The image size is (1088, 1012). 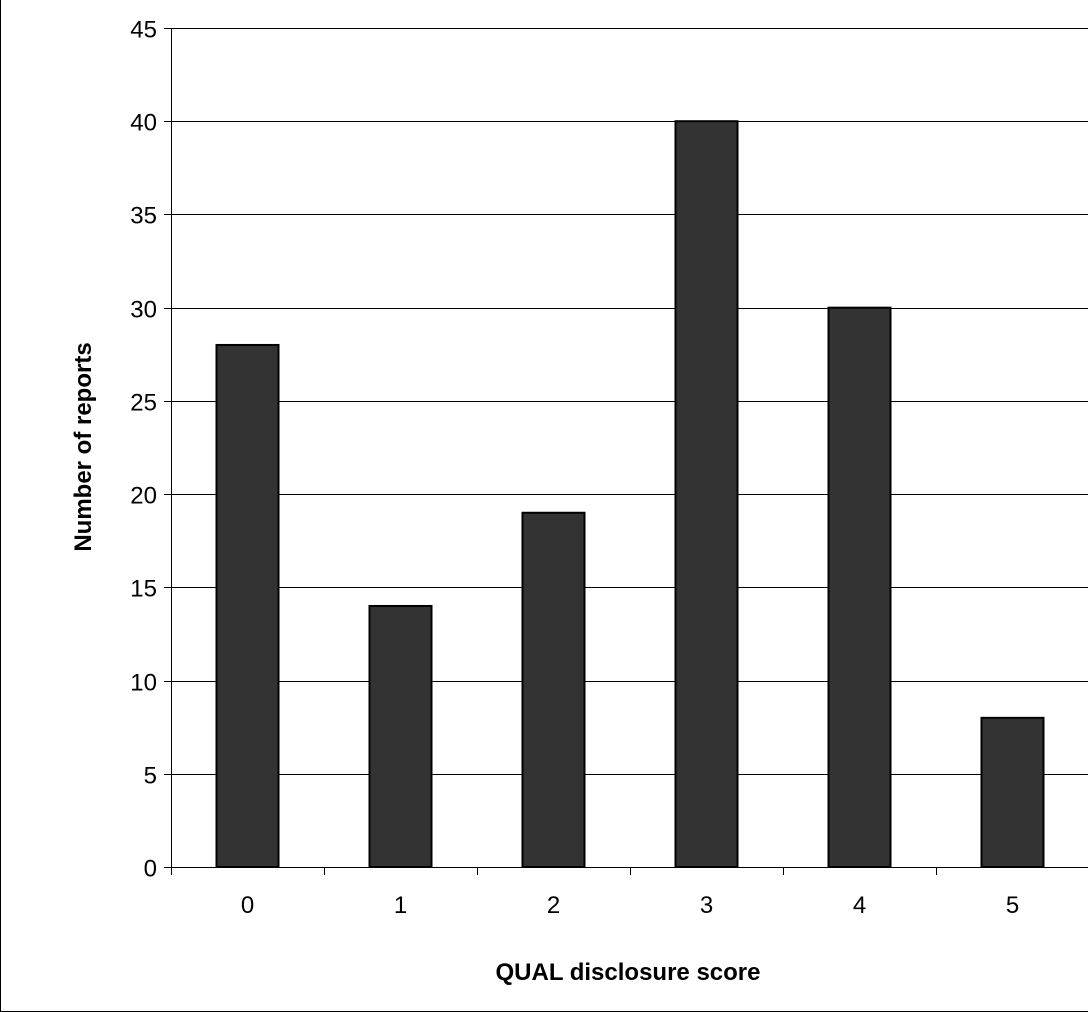 I want to click on y-tick-label: 20, so click(x=143, y=496).